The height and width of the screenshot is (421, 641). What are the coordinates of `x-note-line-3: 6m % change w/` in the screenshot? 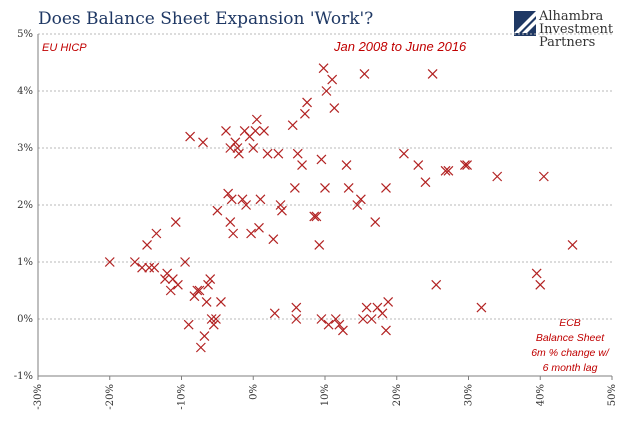 It's located at (570, 353).